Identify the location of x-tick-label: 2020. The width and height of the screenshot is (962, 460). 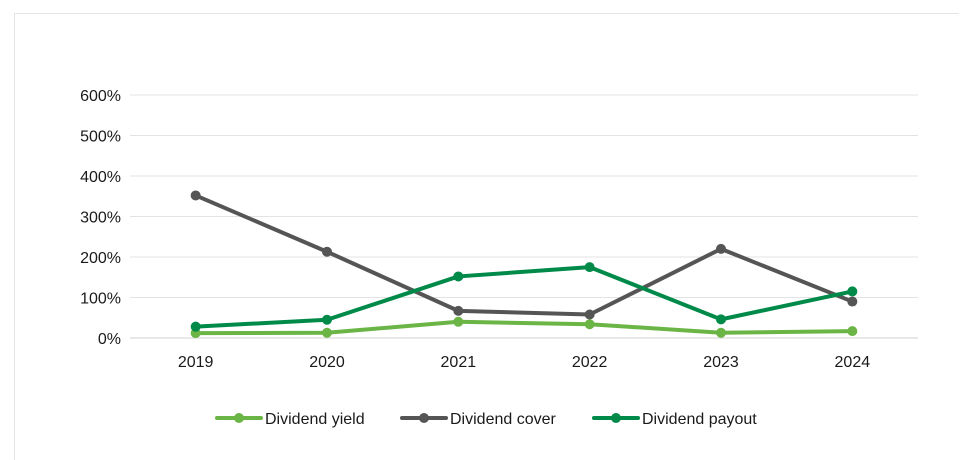
(327, 362).